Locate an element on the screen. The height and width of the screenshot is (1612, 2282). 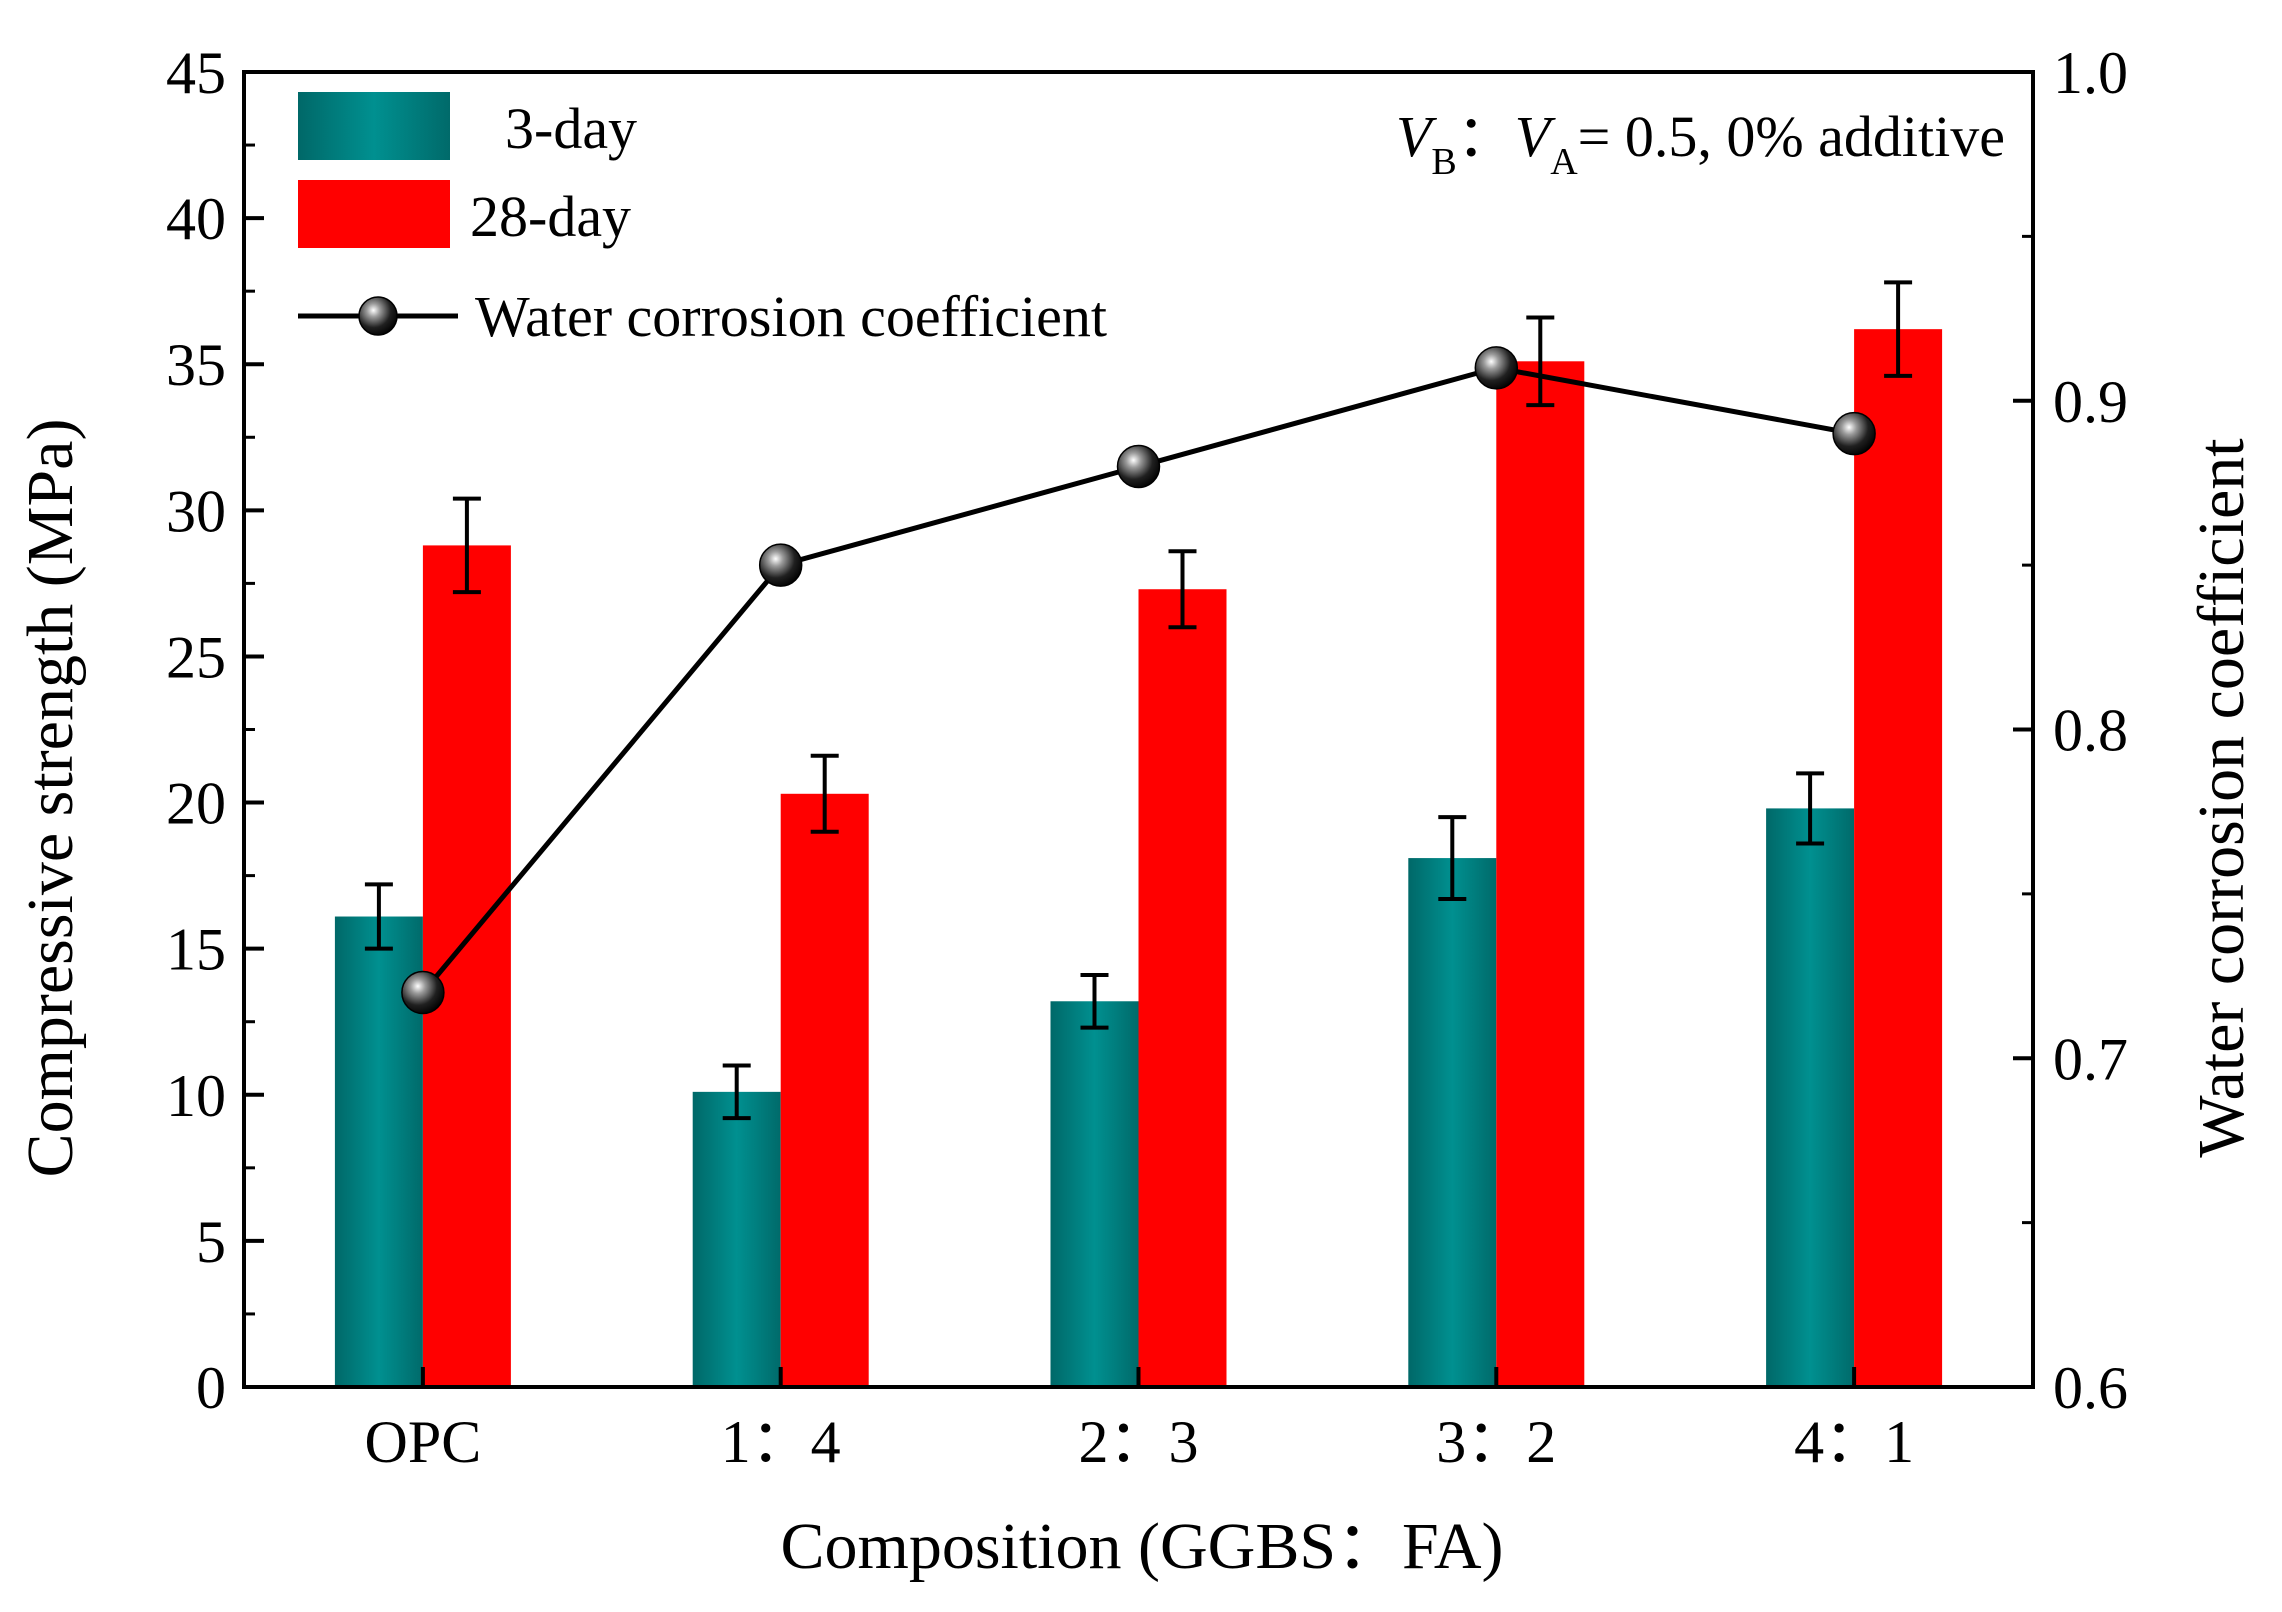
x-tick-label-4: 4：1 is located at coordinates (1854, 1442).